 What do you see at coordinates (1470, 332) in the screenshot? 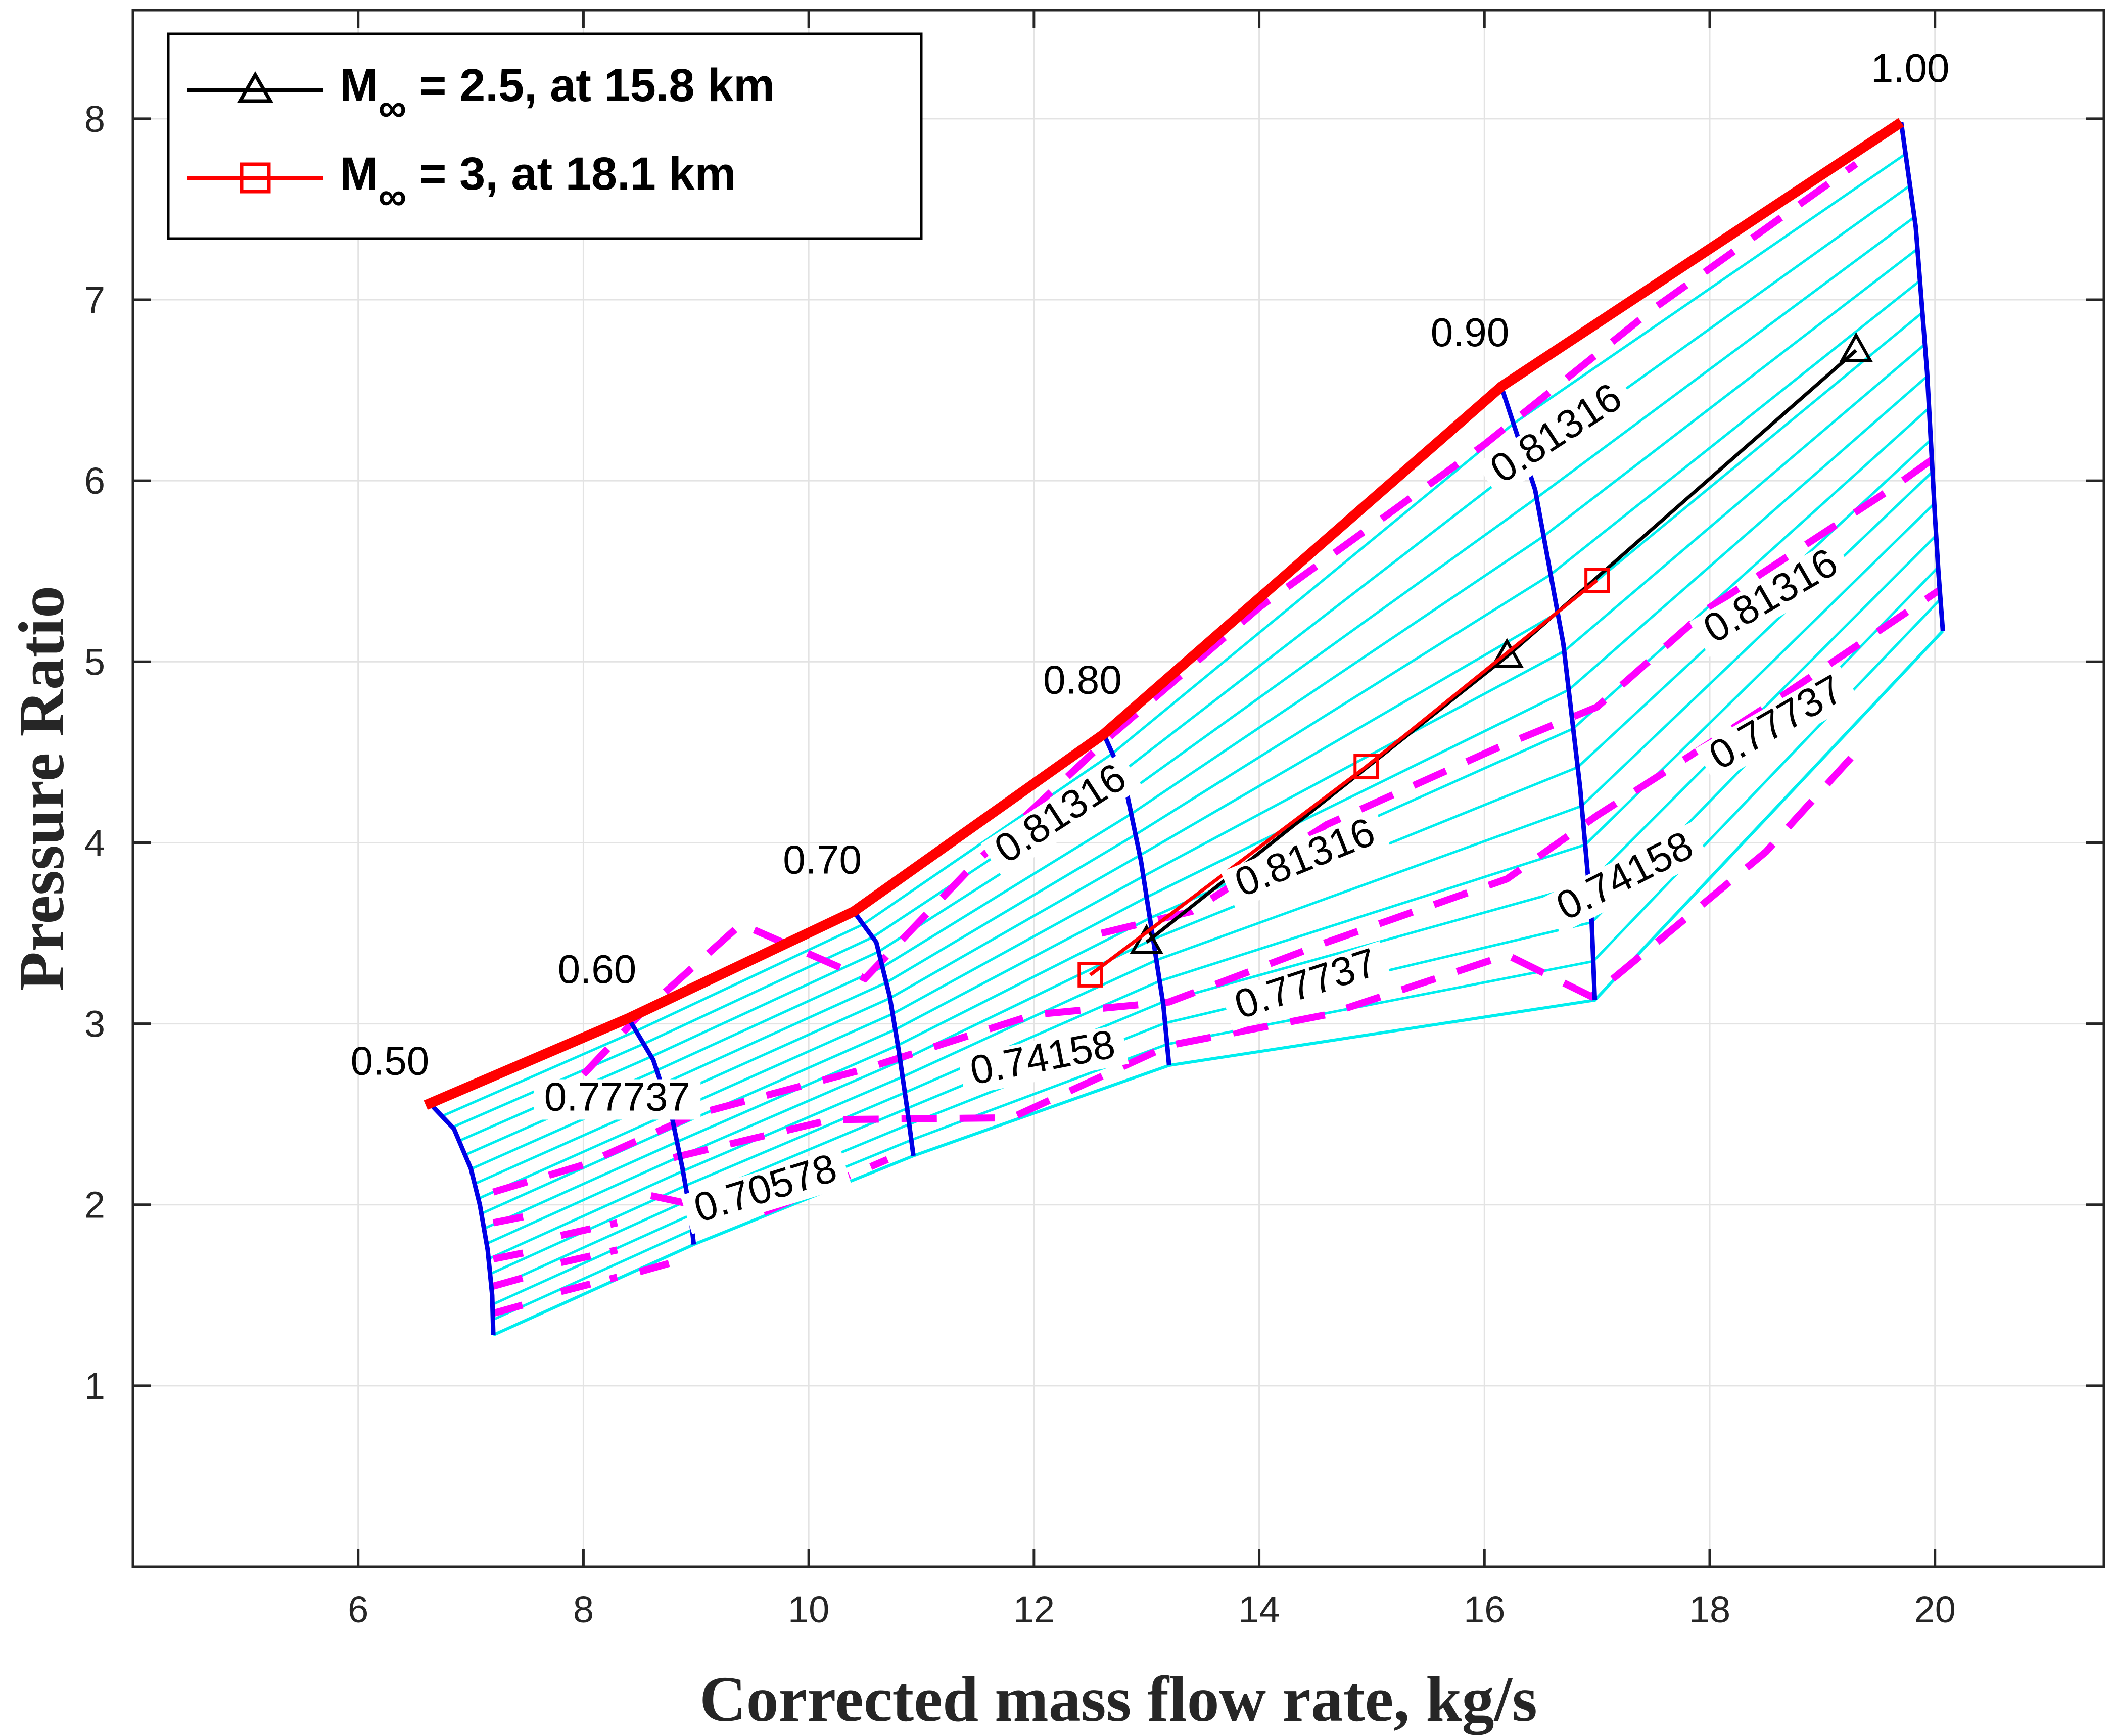
I see `speed-line-label: 0.90` at bounding box center [1470, 332].